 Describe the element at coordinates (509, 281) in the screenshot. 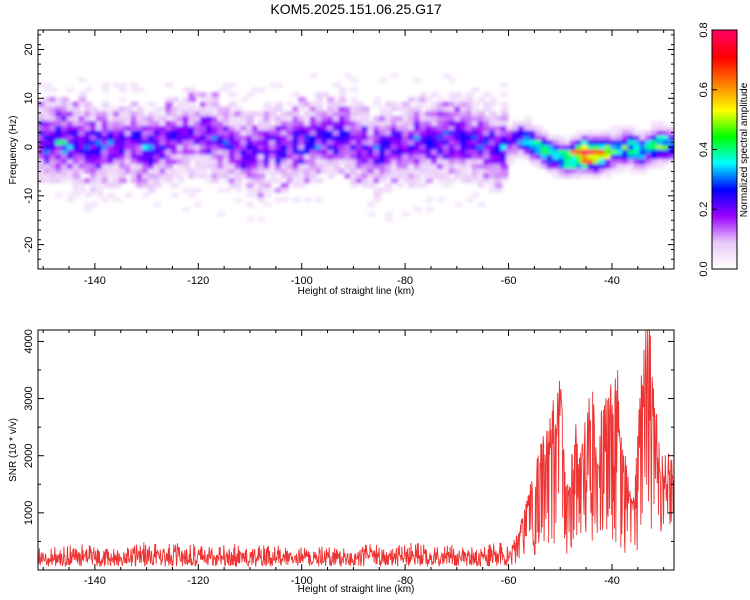

I see `x-tick-label: -60` at that location.